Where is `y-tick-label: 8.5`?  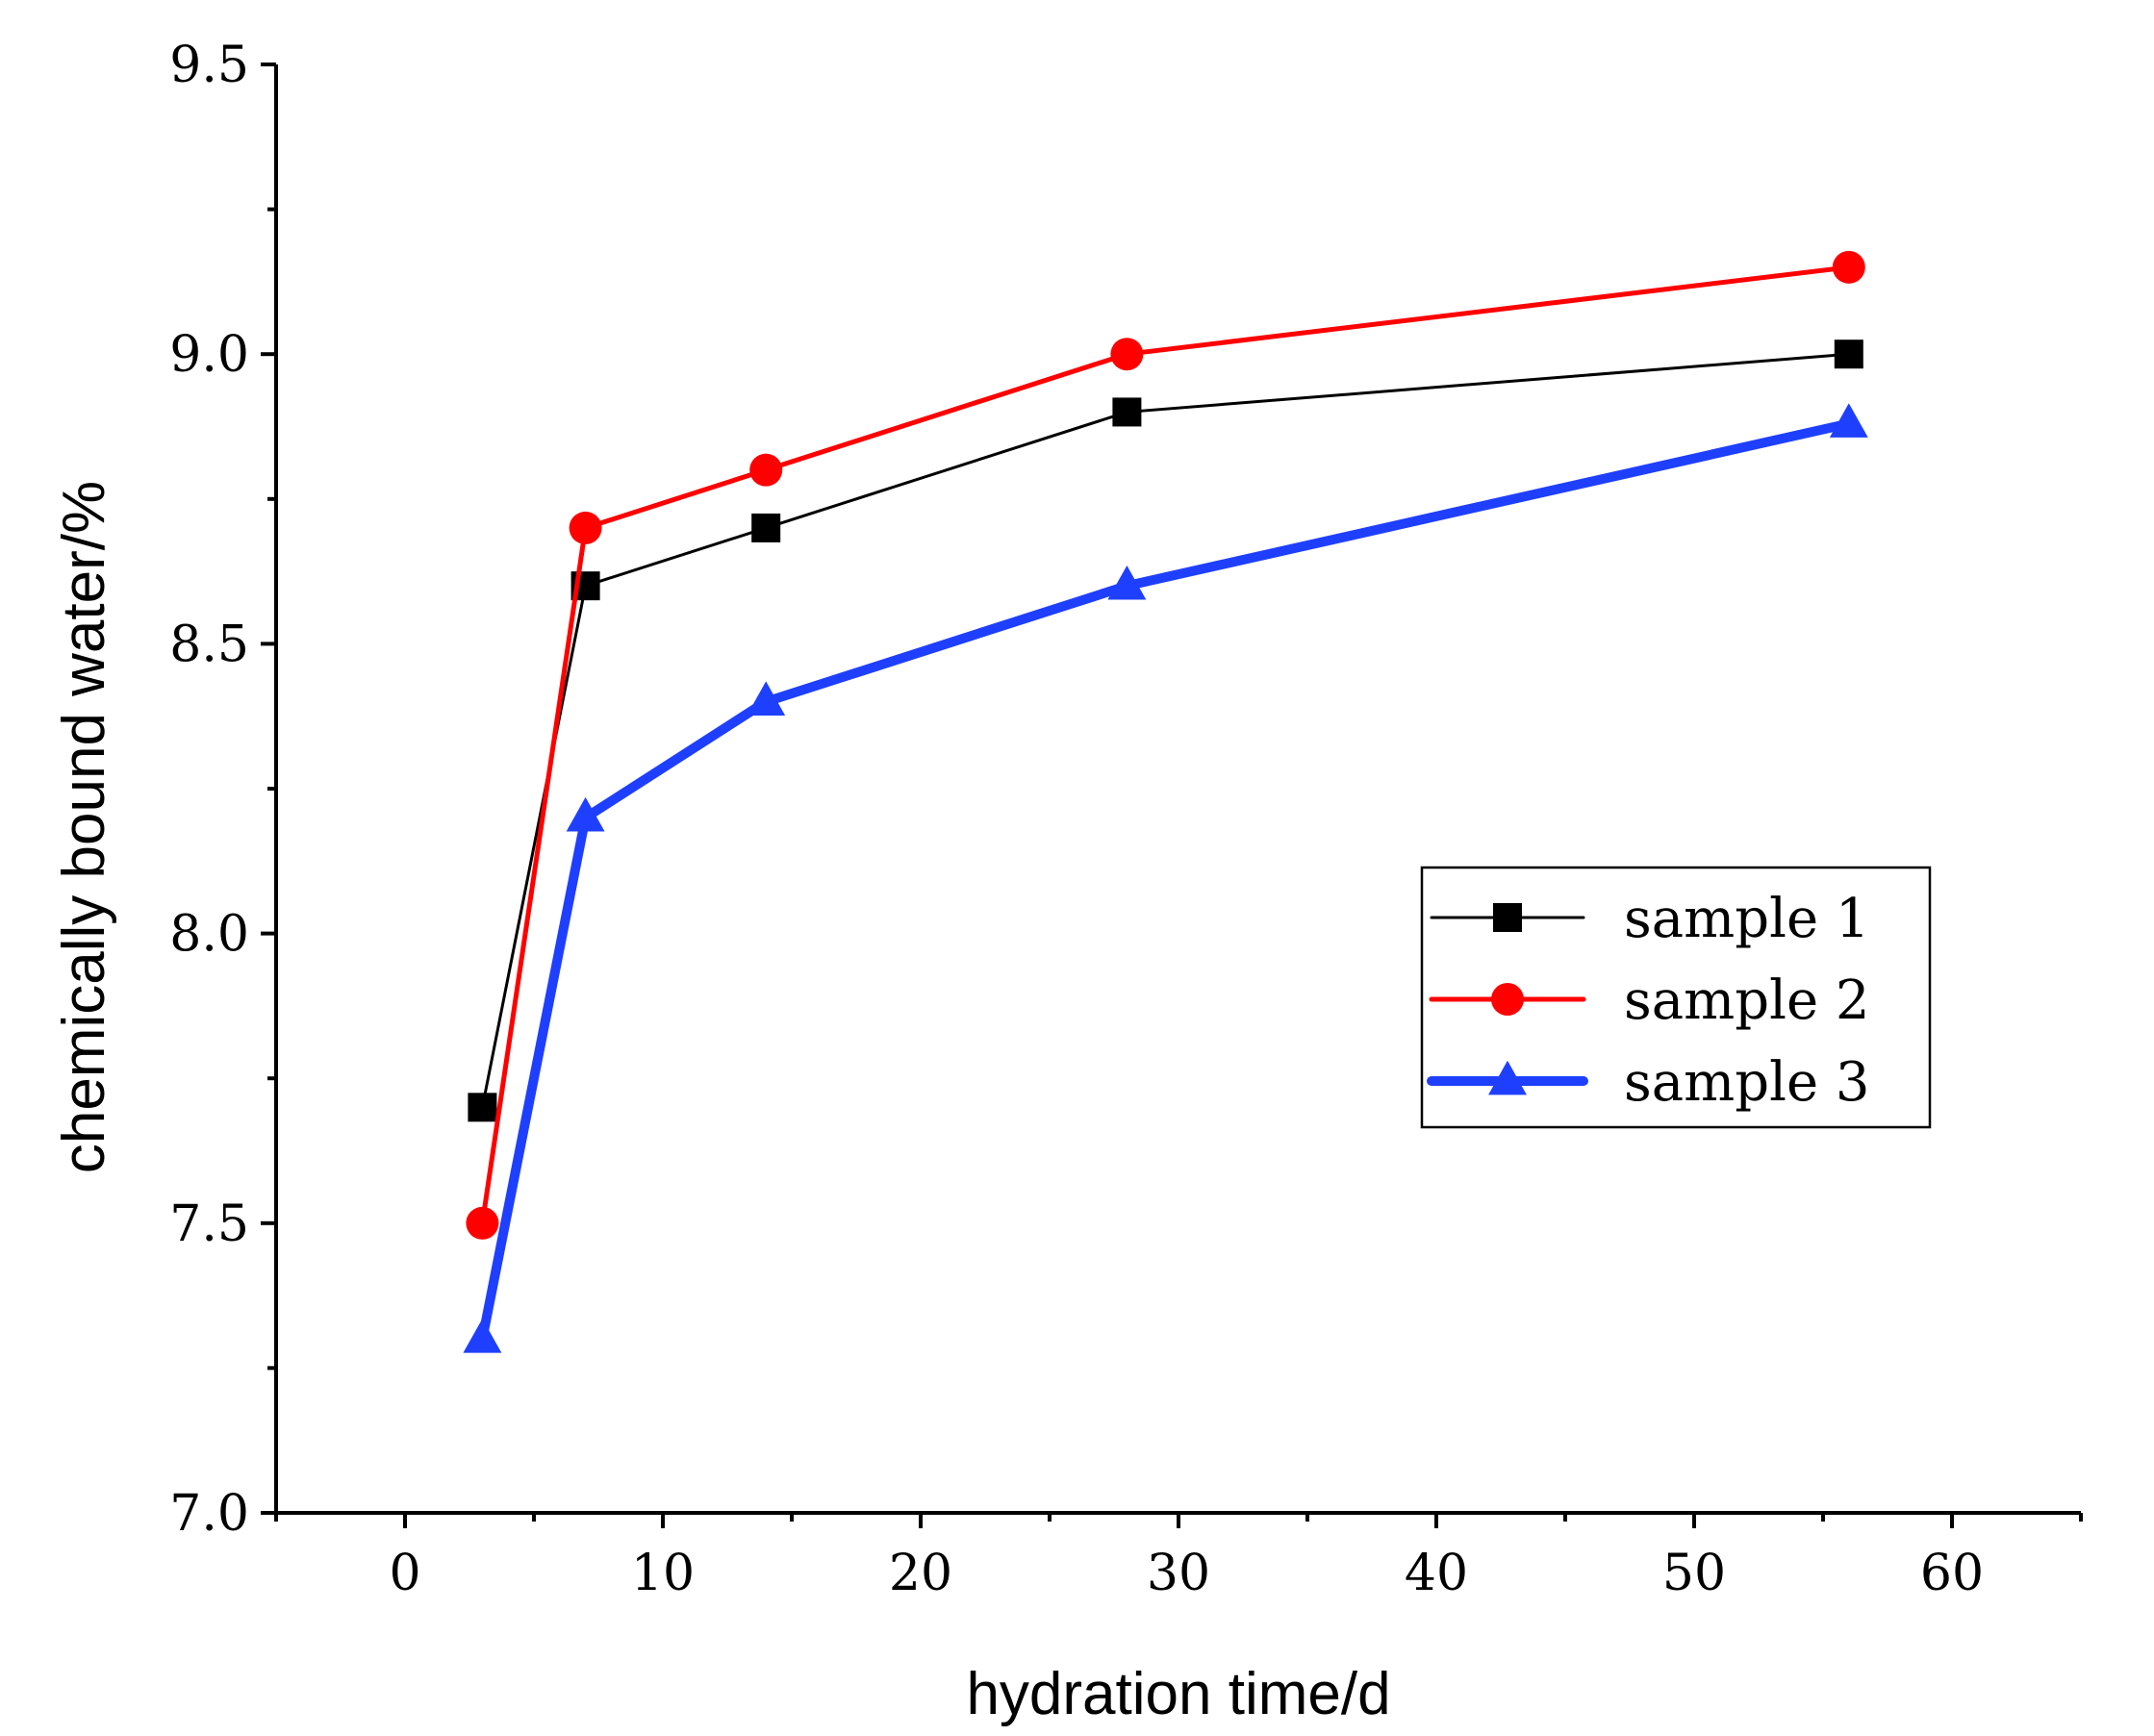
y-tick-label: 8.5 is located at coordinates (209, 644).